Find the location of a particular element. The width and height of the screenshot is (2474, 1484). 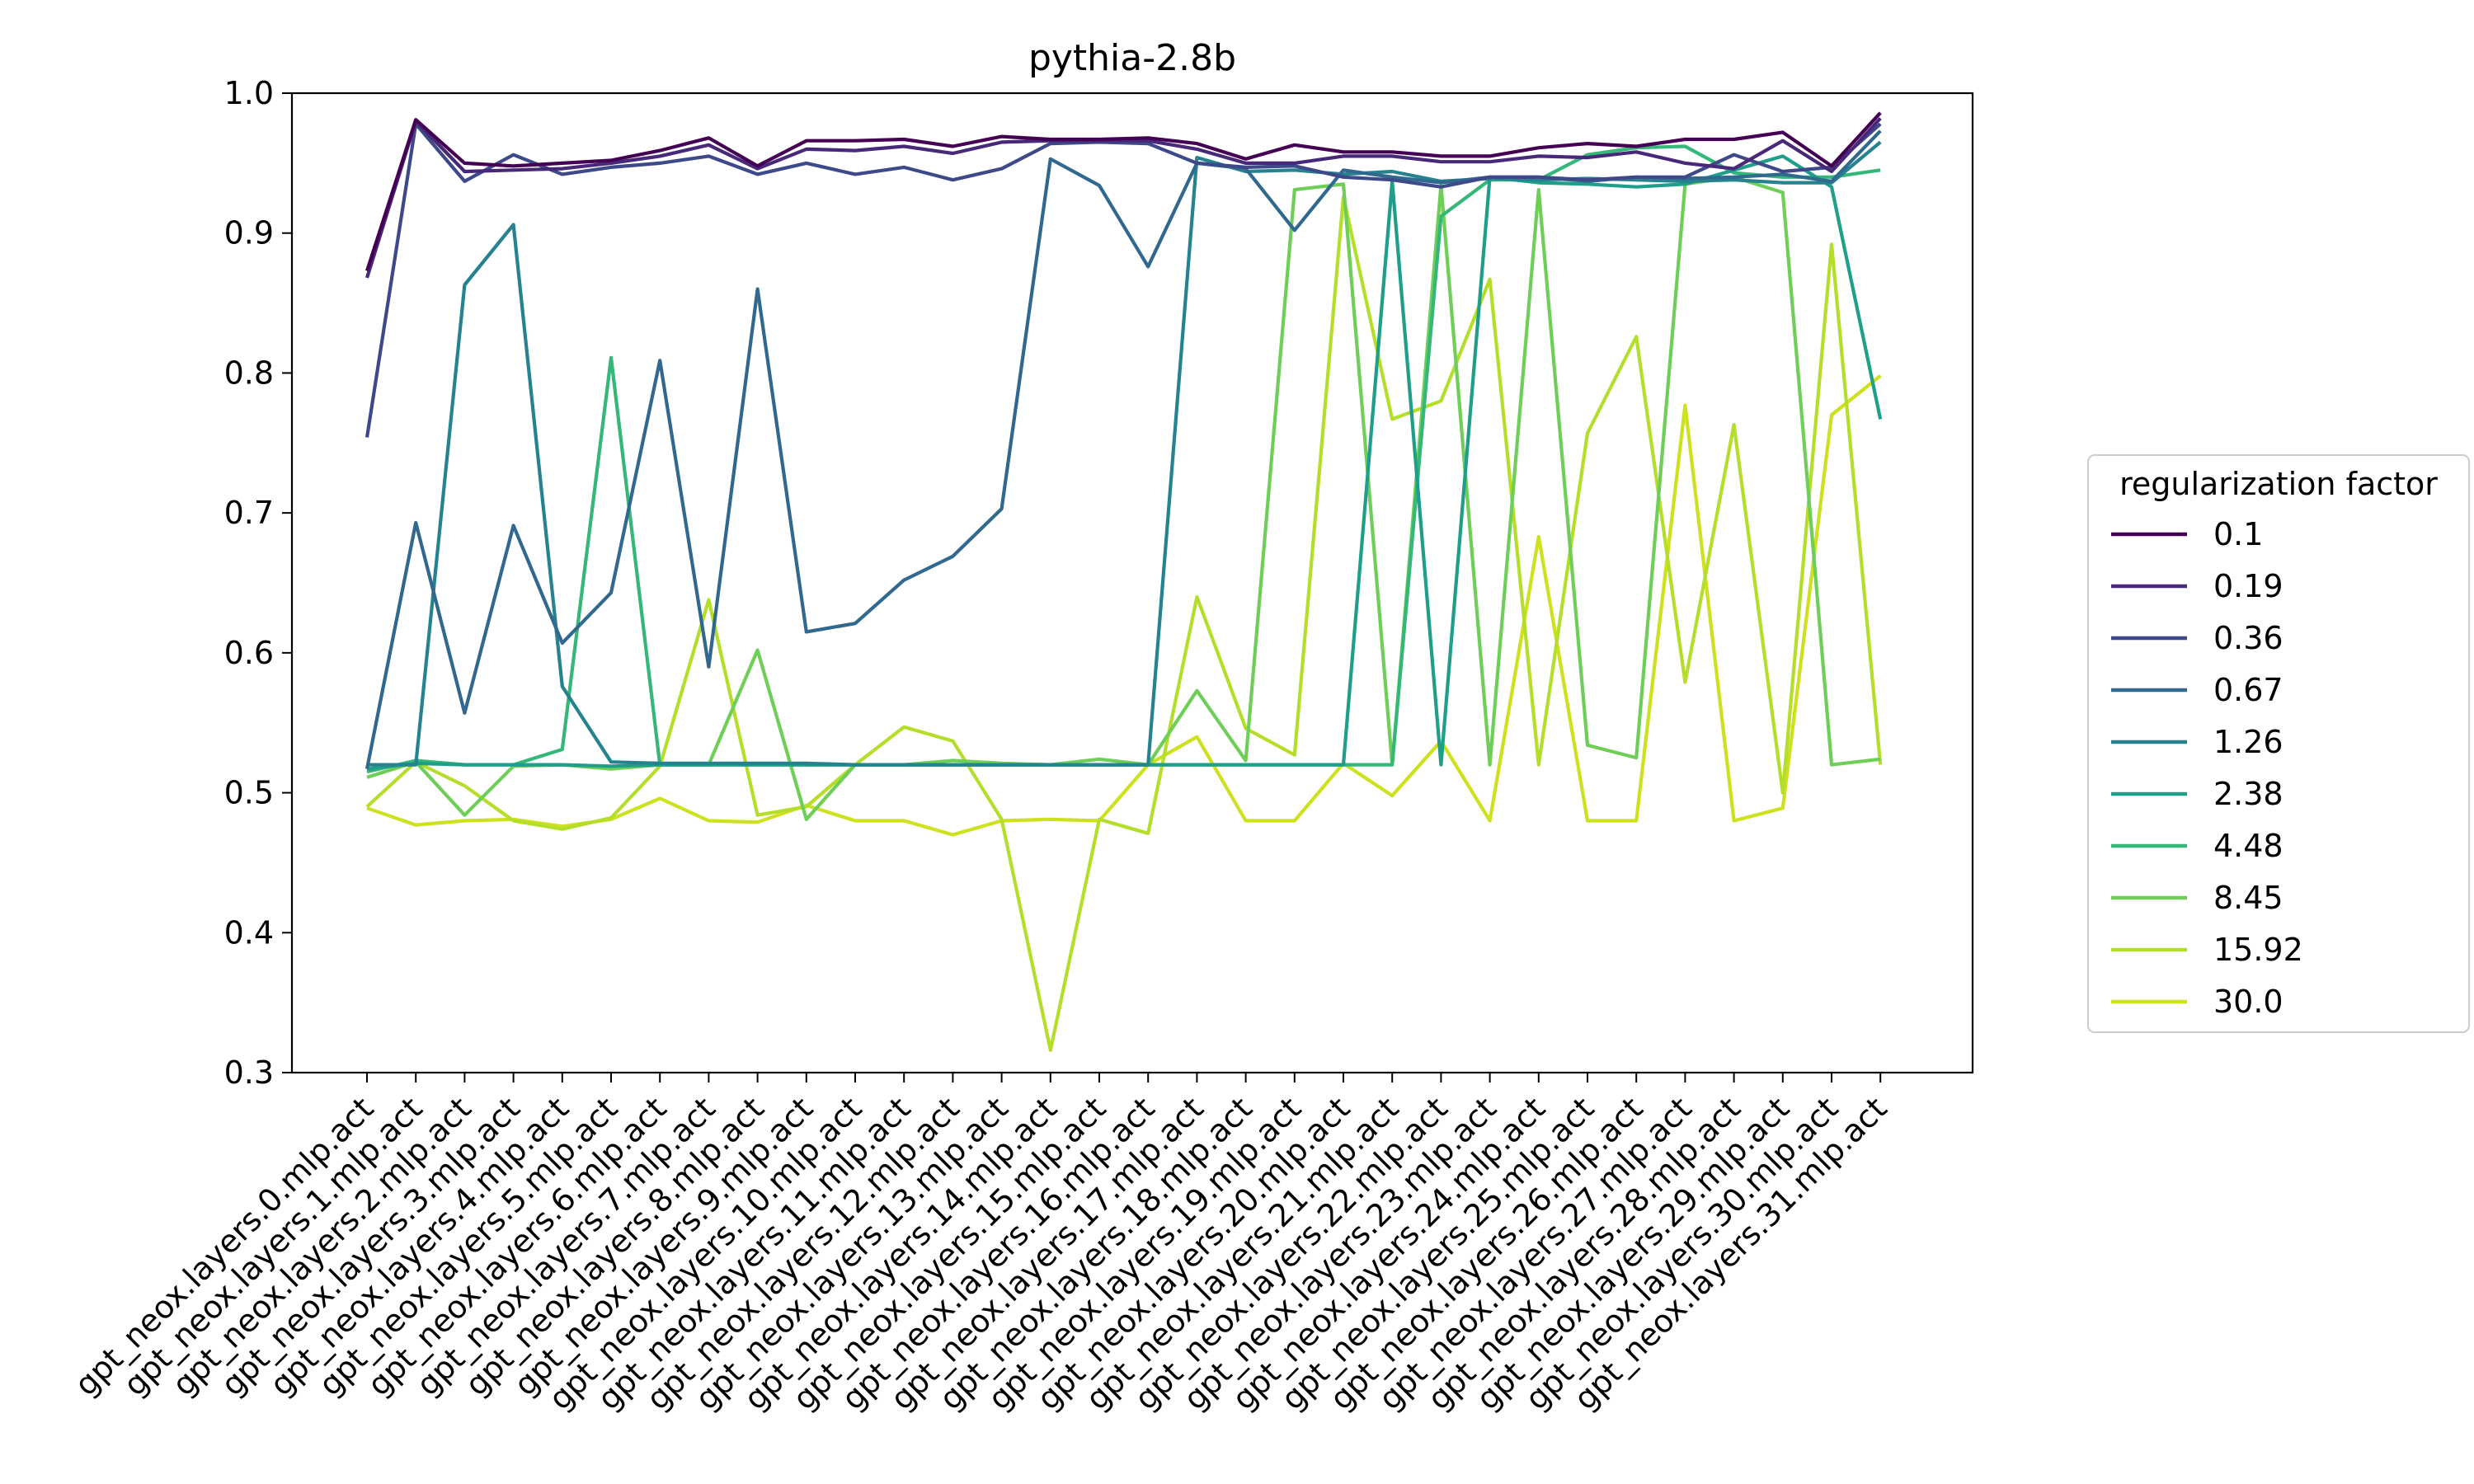

legend-frame is located at coordinates (2278, 743).